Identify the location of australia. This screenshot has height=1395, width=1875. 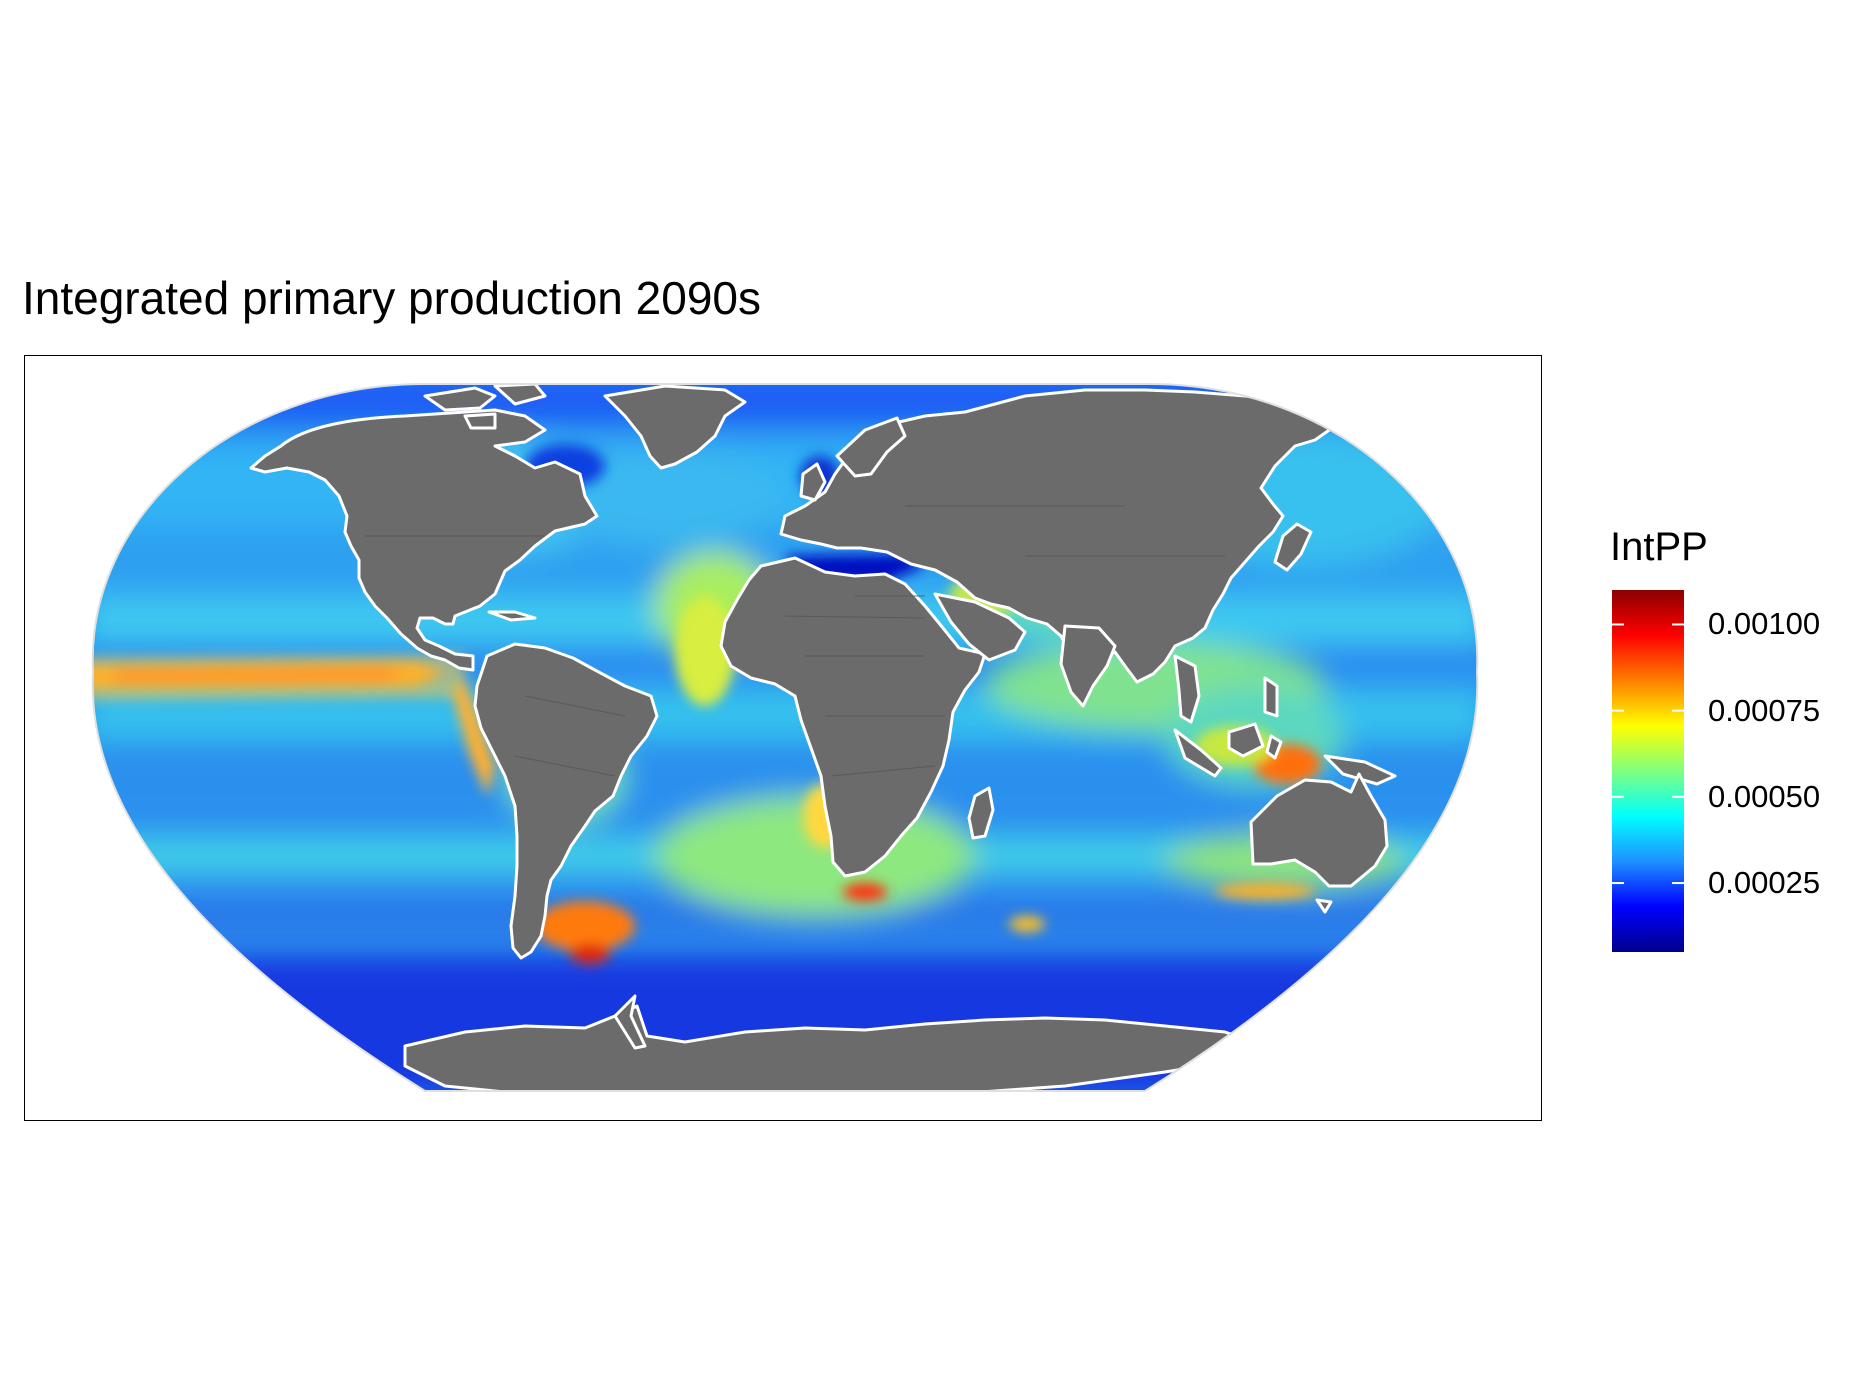
(1319, 830).